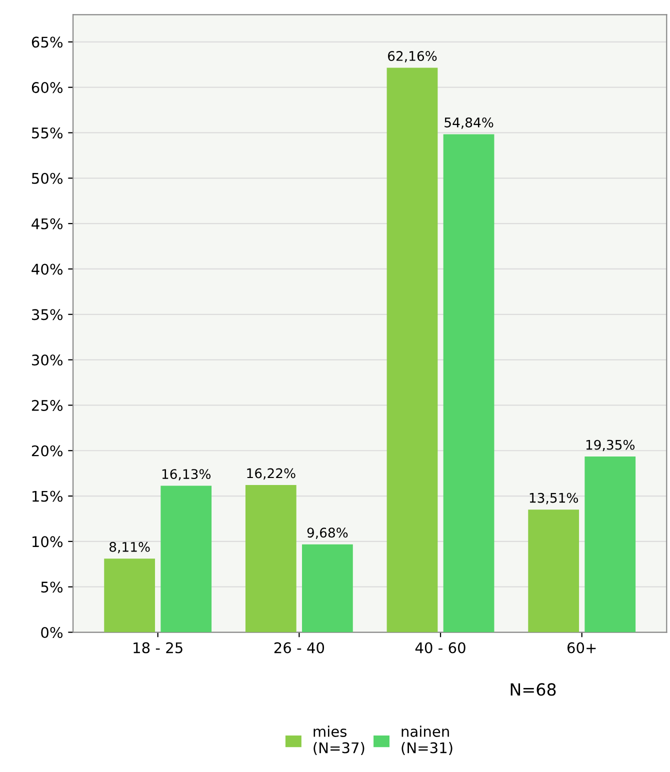  What do you see at coordinates (47, 269) in the screenshot?
I see `y-tick-label: 40%` at bounding box center [47, 269].